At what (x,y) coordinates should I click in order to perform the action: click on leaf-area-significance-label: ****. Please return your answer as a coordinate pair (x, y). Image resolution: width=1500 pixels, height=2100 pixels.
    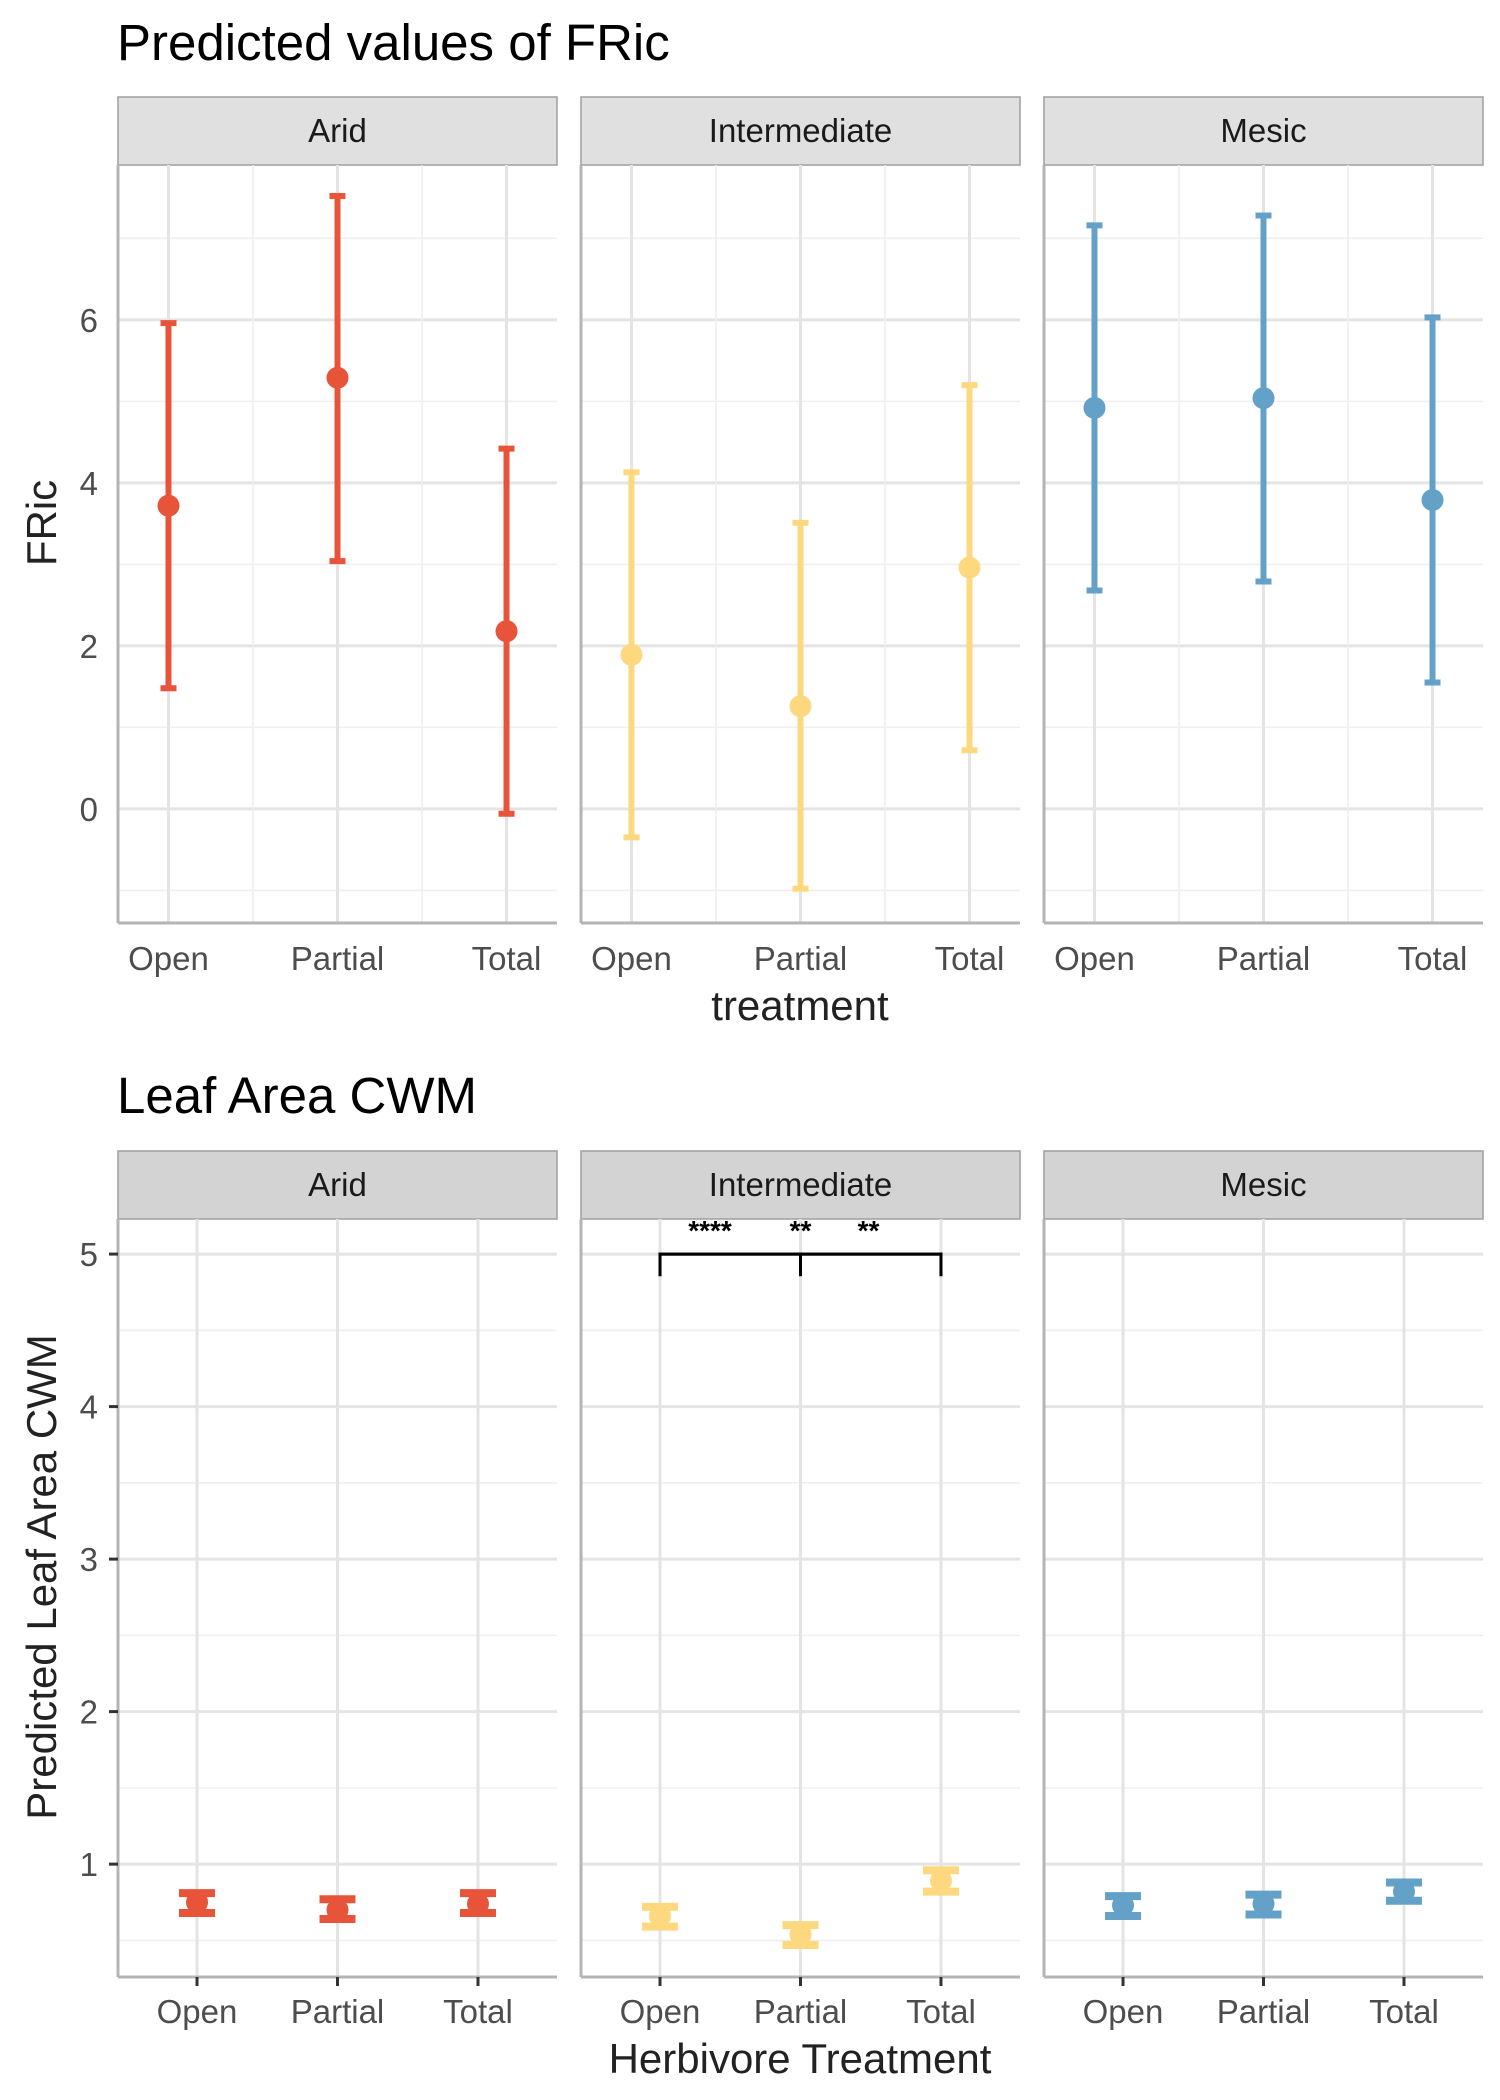
    Looking at the image, I should click on (710, 1230).